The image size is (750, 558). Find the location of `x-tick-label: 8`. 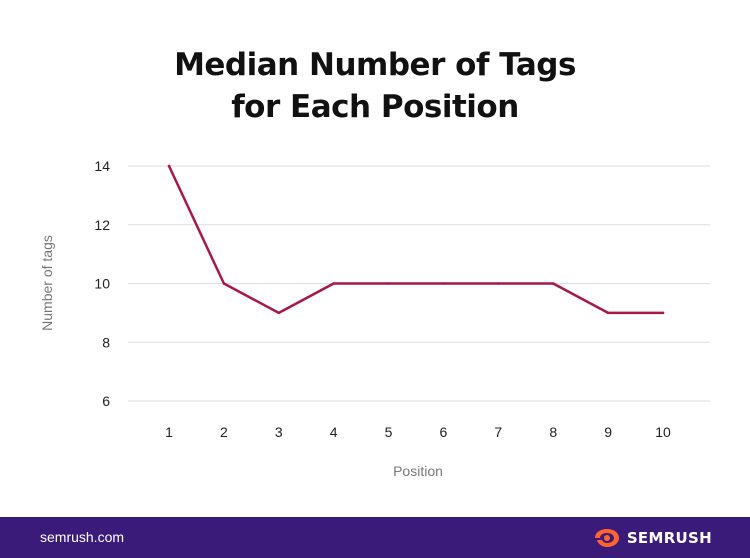

x-tick-label: 8 is located at coordinates (553, 432).